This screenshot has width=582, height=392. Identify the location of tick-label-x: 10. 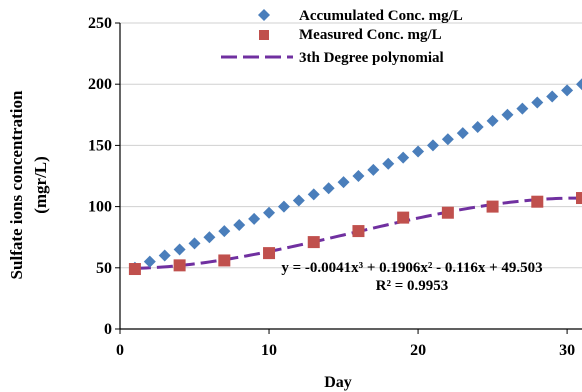
(269, 350).